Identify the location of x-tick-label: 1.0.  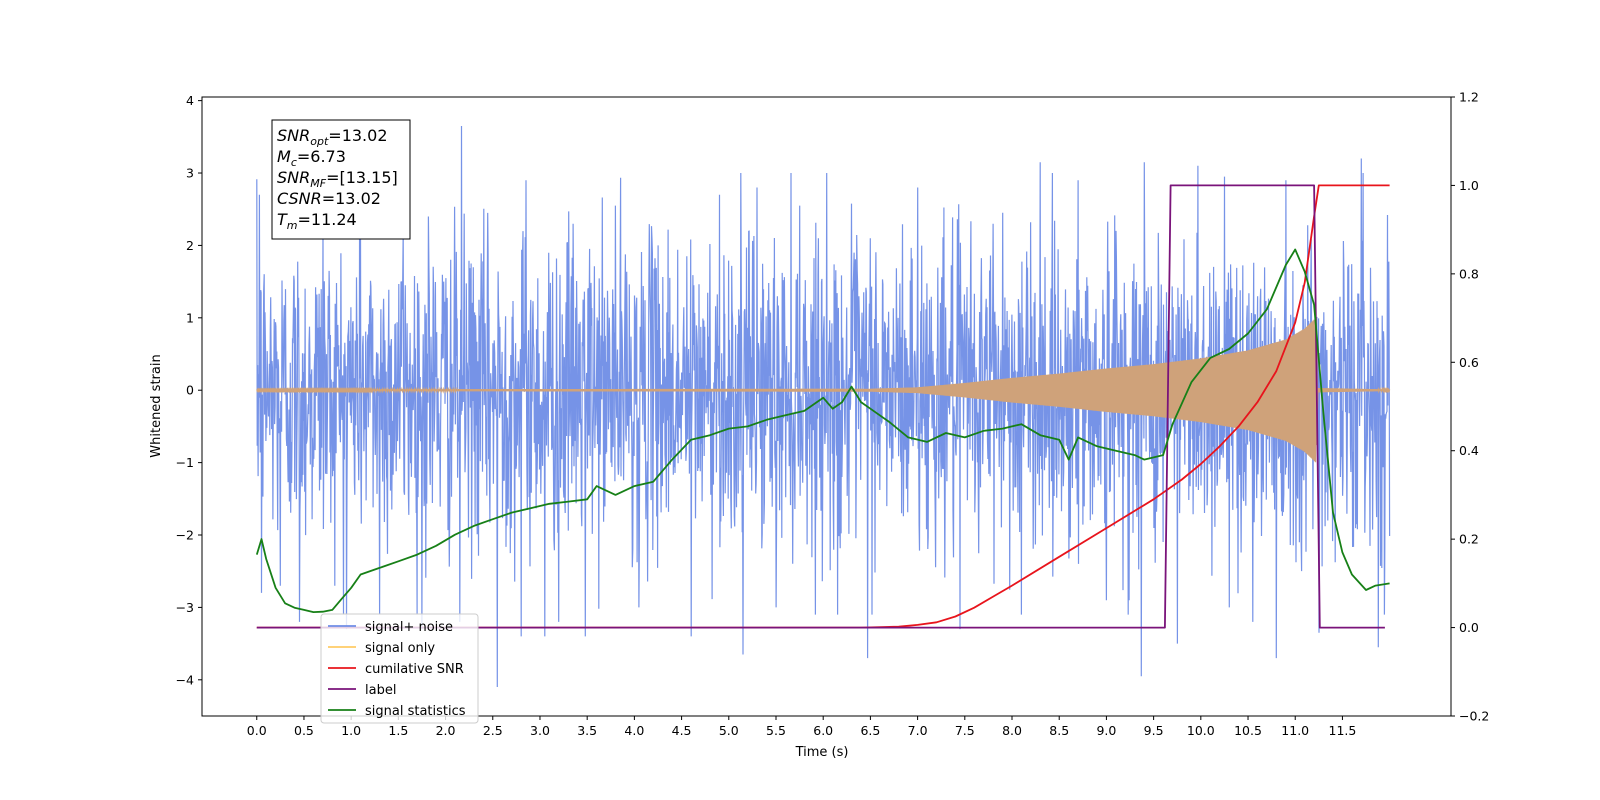
(351, 730).